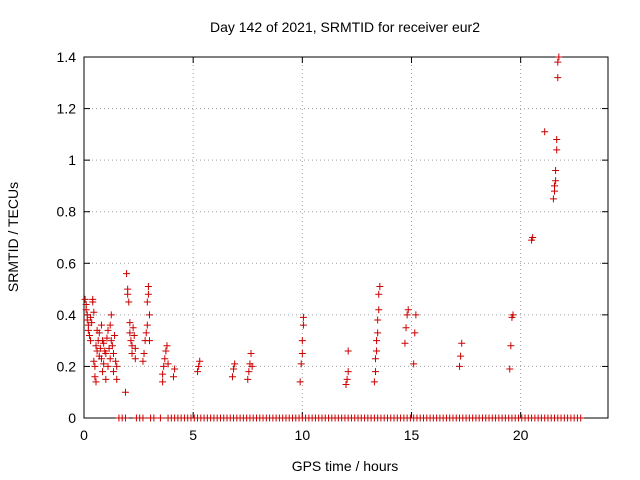  I want to click on y-tick-label: 0.8, so click(67, 212).